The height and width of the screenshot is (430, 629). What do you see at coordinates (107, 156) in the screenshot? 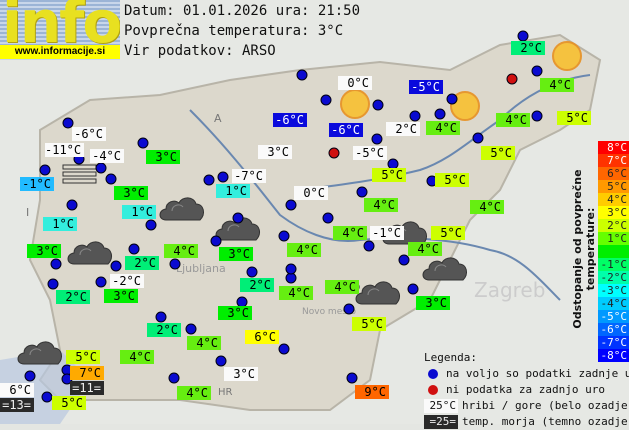
I see `temperature-label: -4°C` at bounding box center [107, 156].